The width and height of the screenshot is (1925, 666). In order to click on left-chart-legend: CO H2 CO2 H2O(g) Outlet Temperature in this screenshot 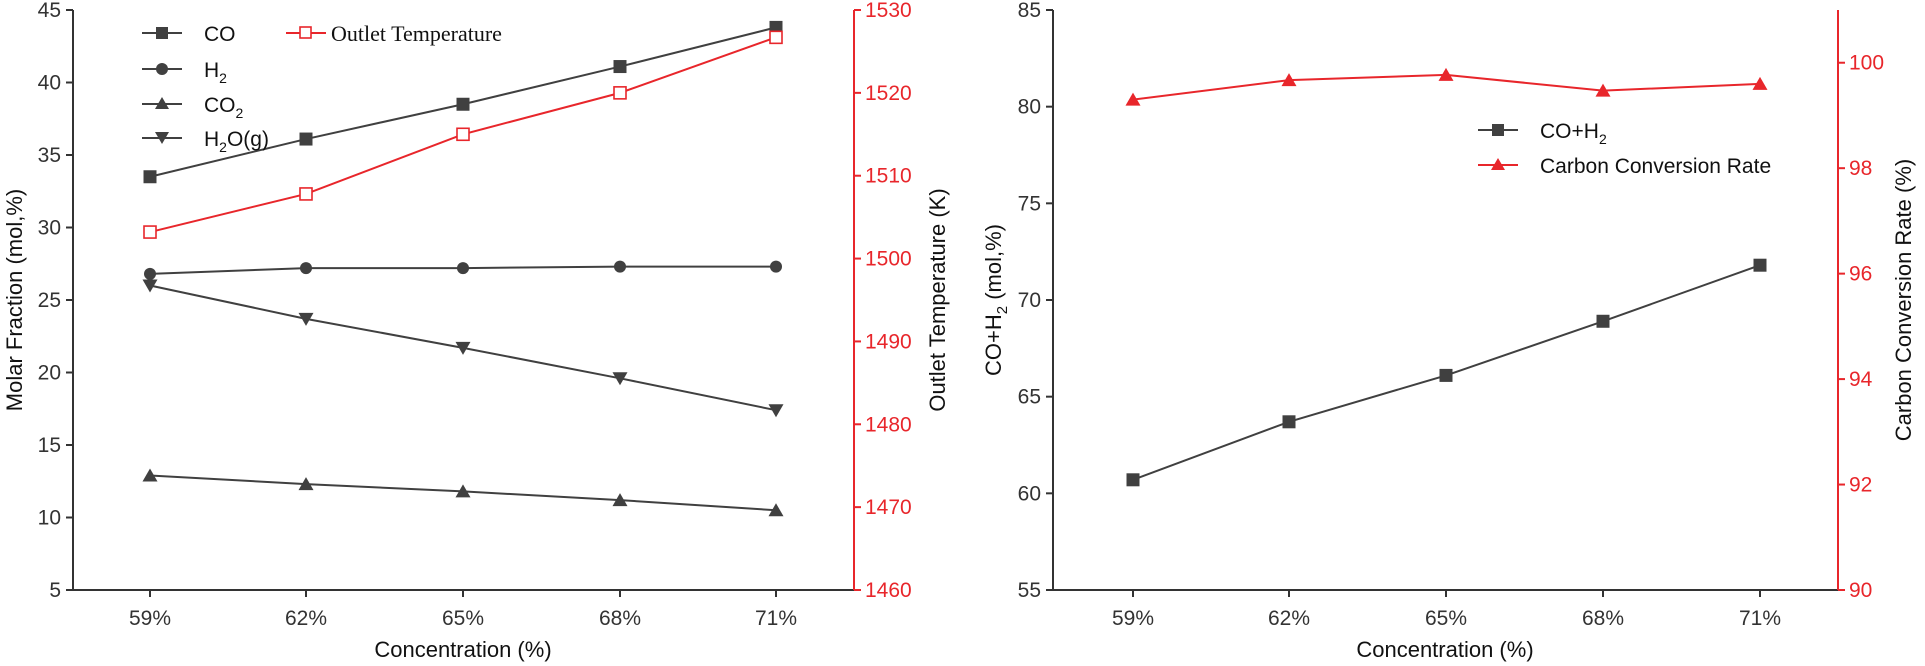, I will do `click(322, 88)`.